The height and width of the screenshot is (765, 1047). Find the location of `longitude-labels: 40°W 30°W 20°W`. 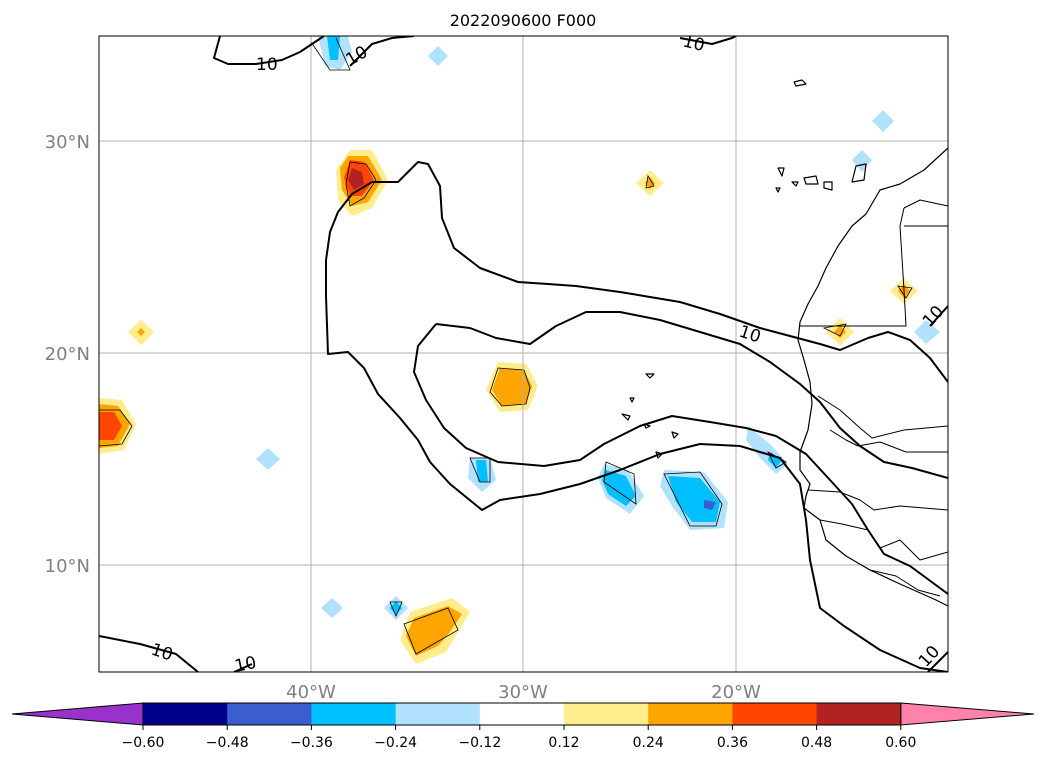

longitude-labels: 40°W 30°W 20°W is located at coordinates (523, 692).